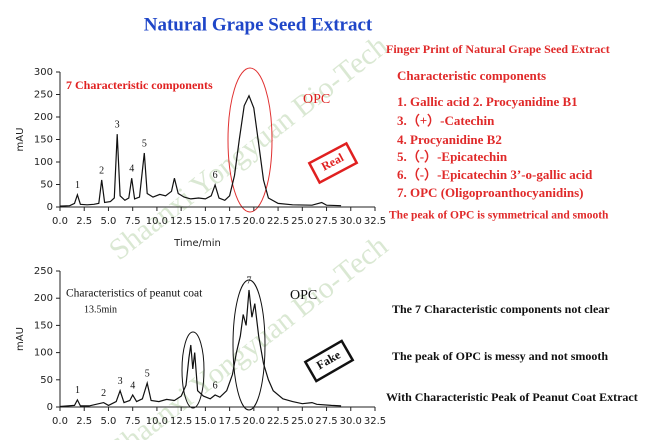 Image resolution: width=663 pixels, height=445 pixels. What do you see at coordinates (452, 156) in the screenshot?
I see `component-item: 5.（-）-Epicatechin` at bounding box center [452, 156].